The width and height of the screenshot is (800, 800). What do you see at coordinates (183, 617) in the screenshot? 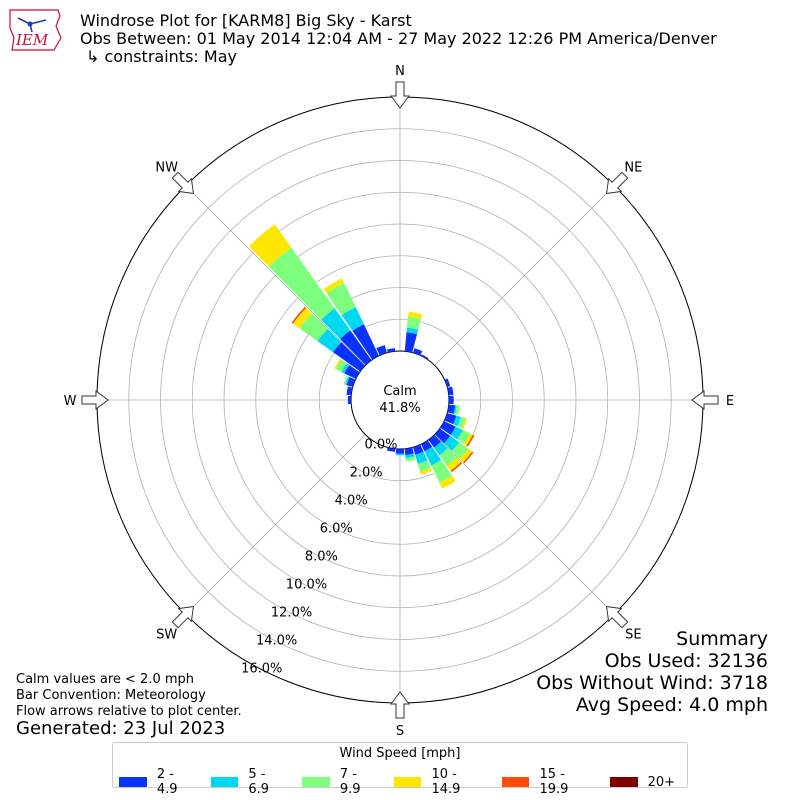
I see `flow-arrow-SW` at bounding box center [183, 617].